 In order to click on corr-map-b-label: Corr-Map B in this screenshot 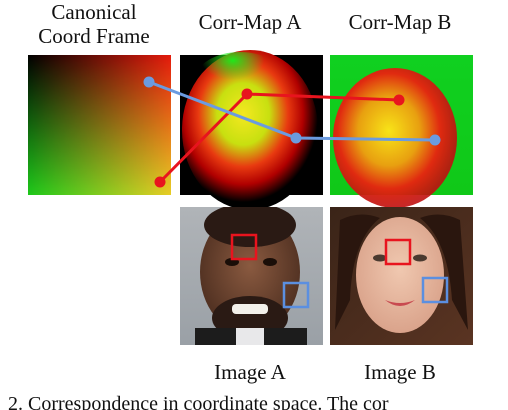, I will do `click(400, 22)`.